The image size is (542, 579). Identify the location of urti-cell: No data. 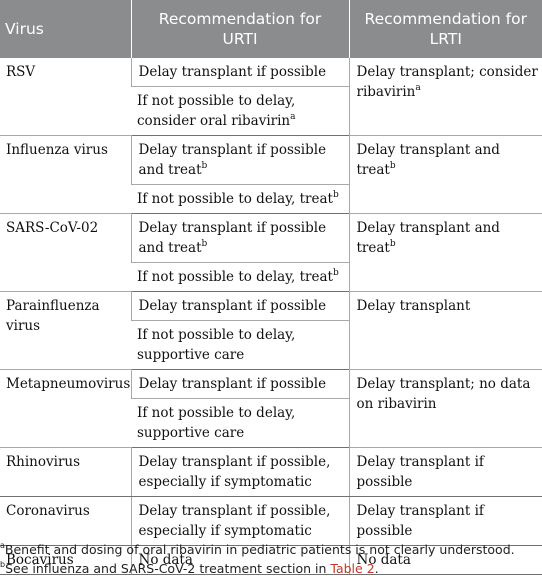
(239, 560).